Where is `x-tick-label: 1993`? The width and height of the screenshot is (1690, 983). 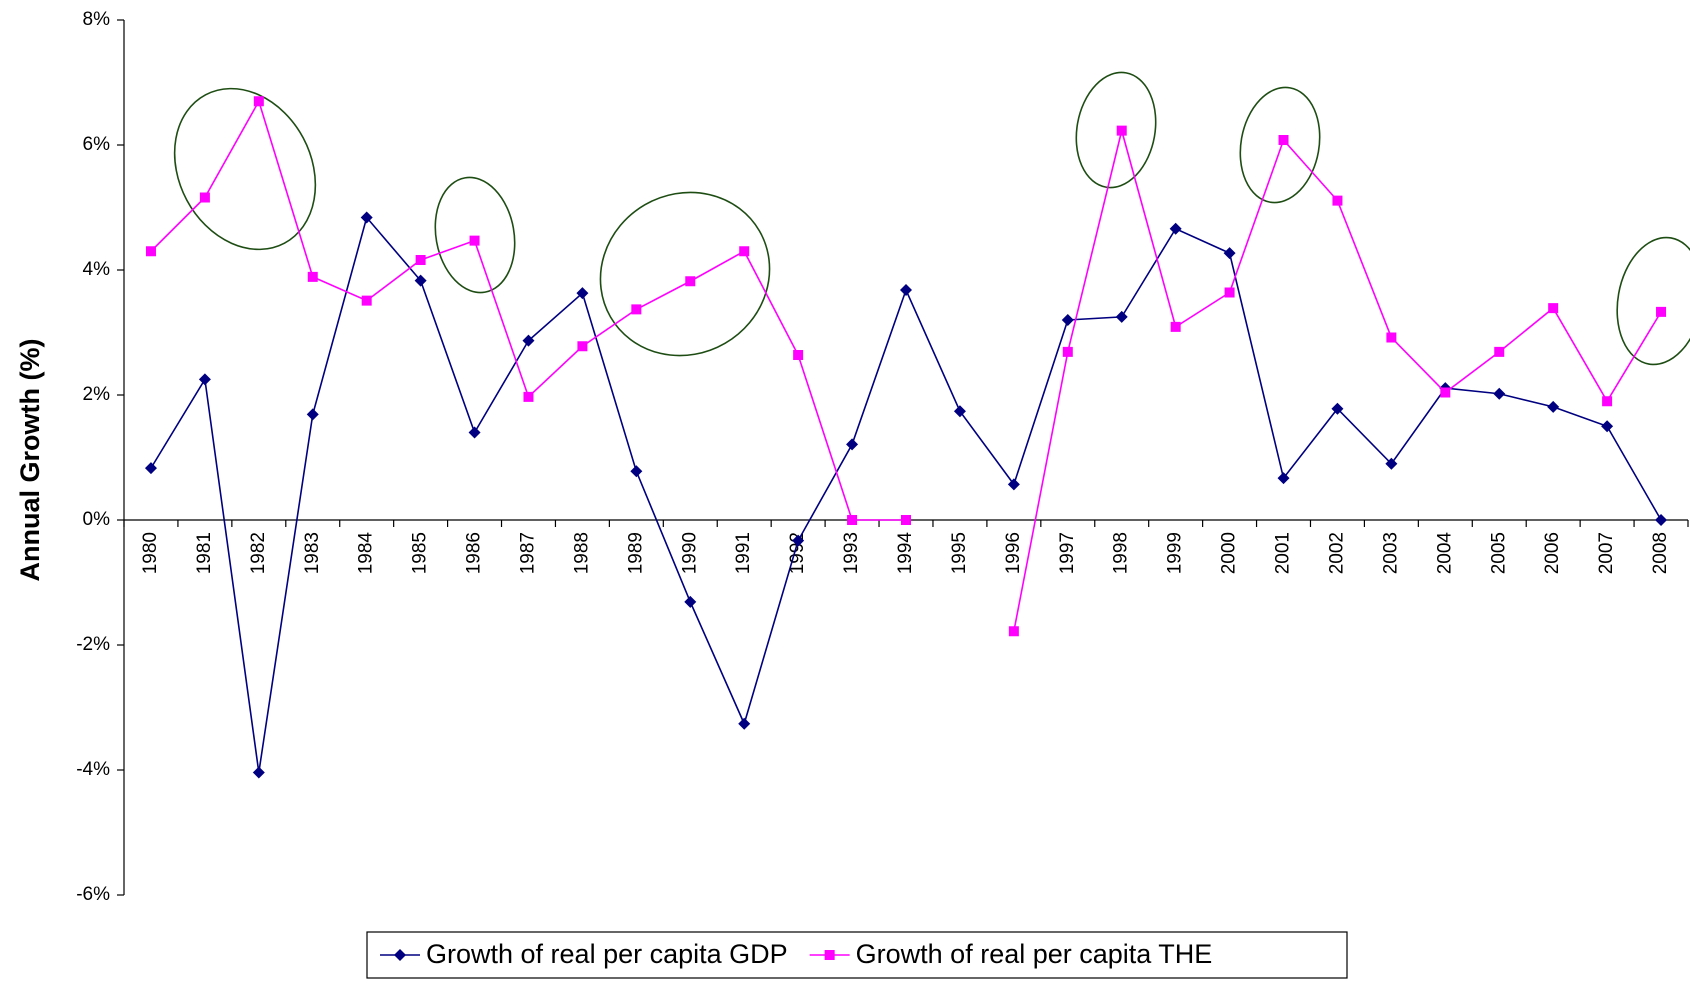 x-tick-label: 1993 is located at coordinates (851, 553).